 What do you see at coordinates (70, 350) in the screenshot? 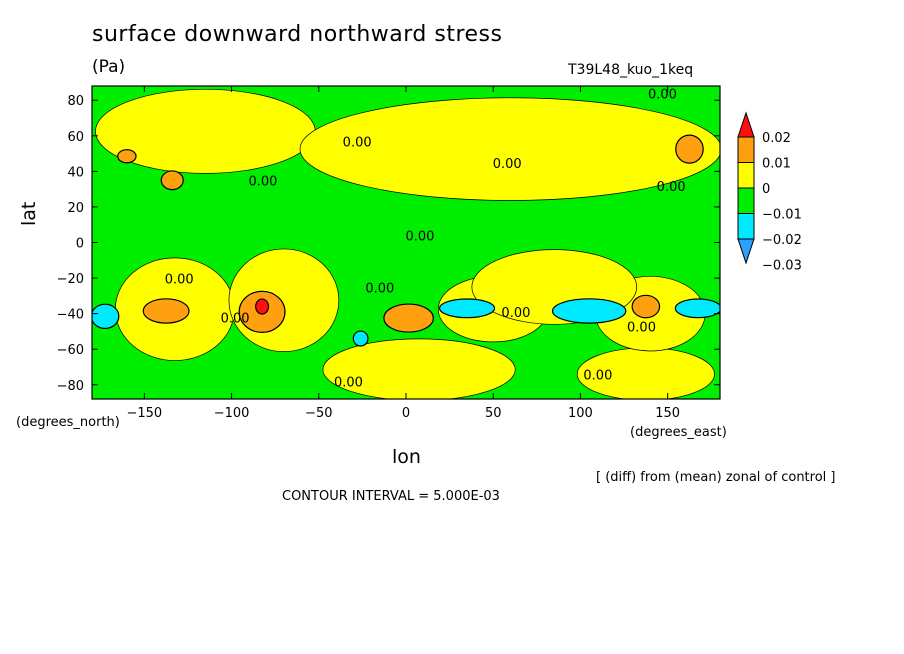
I see `y-tick-label: −60` at bounding box center [70, 350].